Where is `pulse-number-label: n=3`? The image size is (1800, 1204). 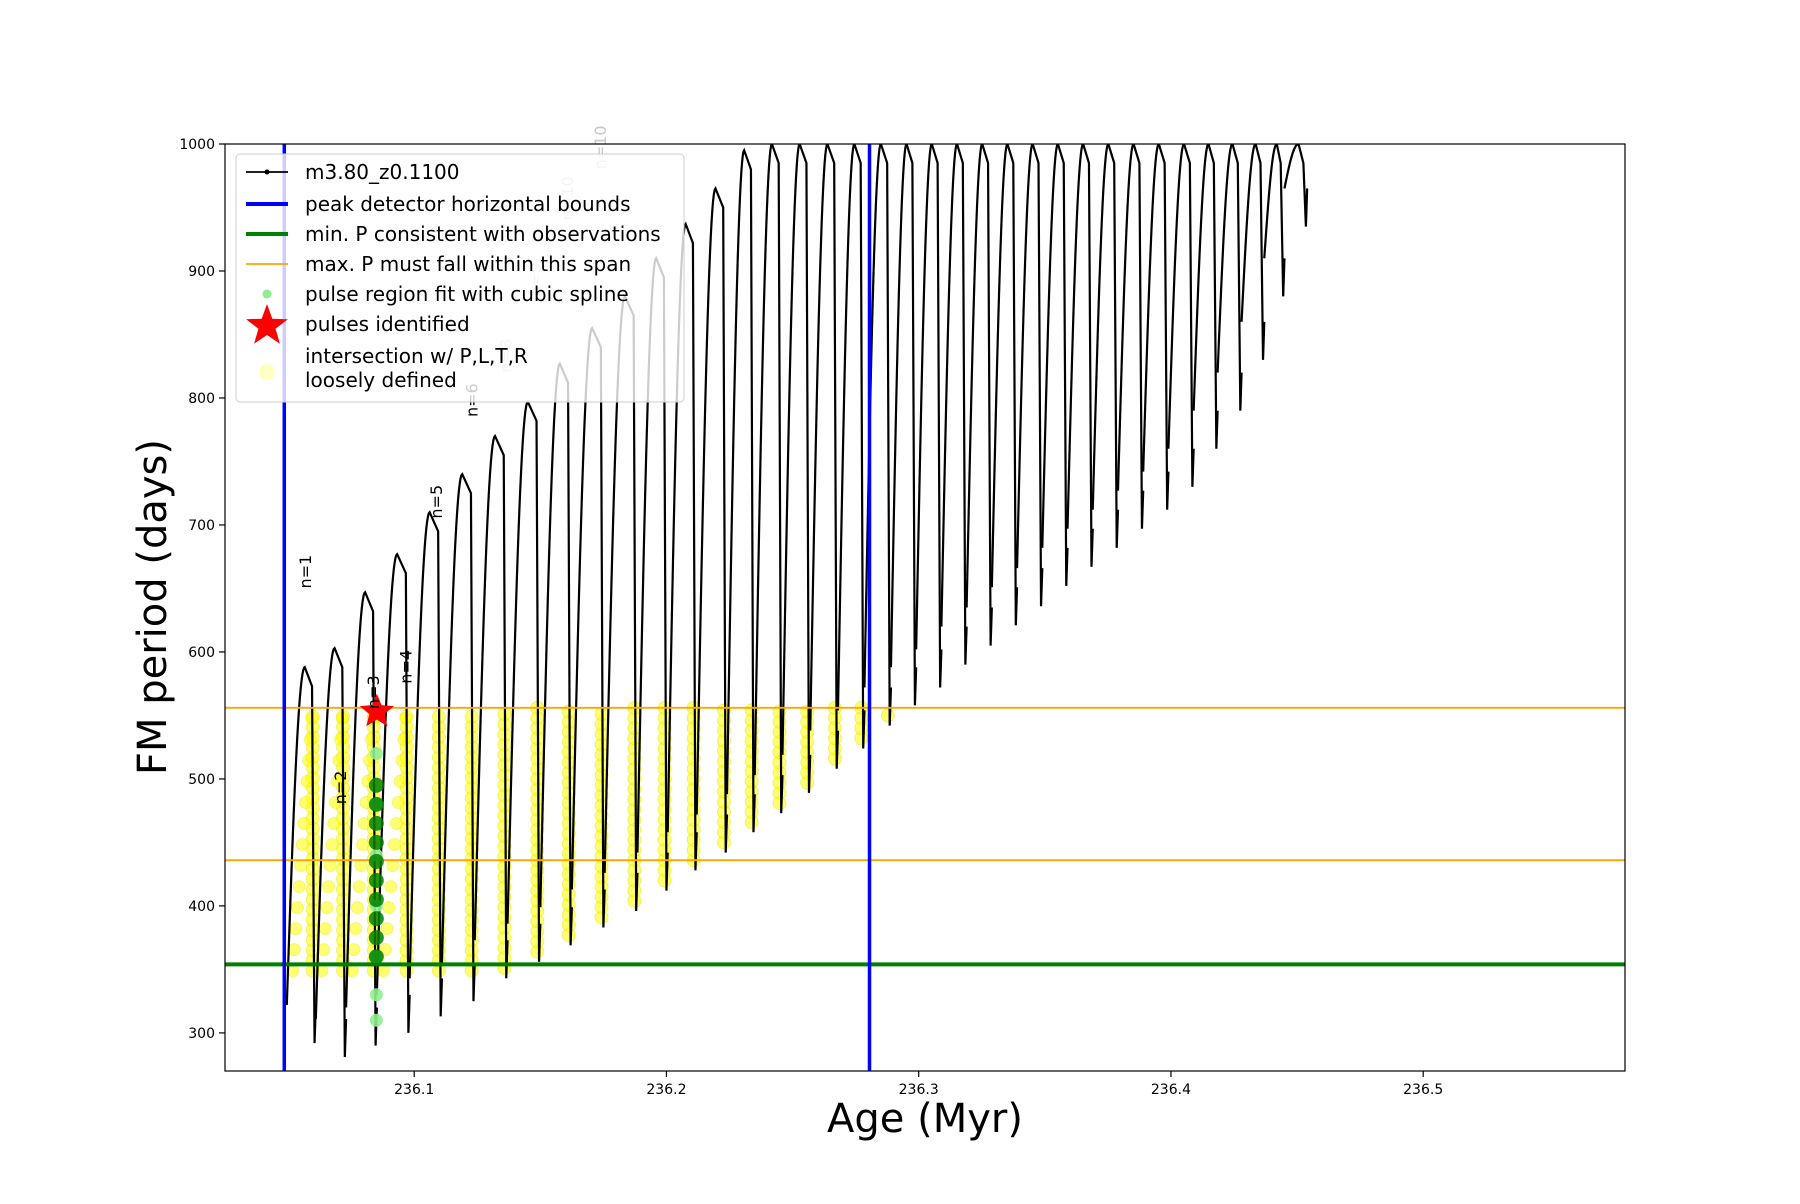
pulse-number-label: n=3 is located at coordinates (373, 692).